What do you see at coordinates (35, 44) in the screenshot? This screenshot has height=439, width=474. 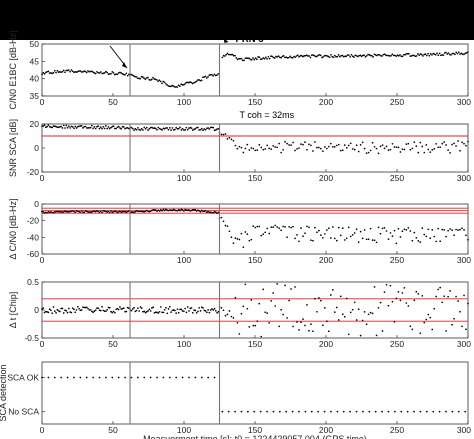 I see `y-tick-label: 50` at bounding box center [35, 44].